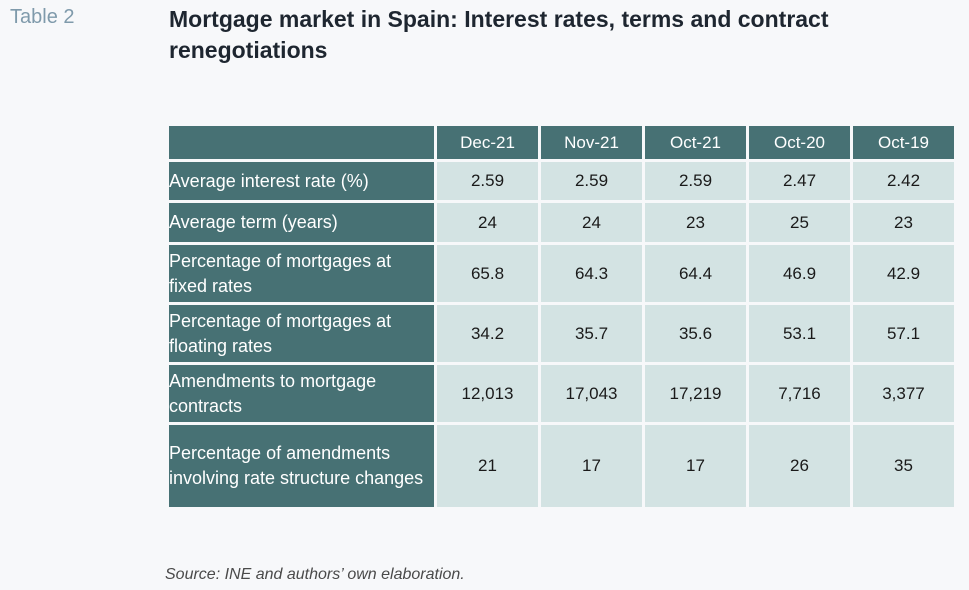  What do you see at coordinates (799, 181) in the screenshot?
I see `table-cell: 2.47` at bounding box center [799, 181].